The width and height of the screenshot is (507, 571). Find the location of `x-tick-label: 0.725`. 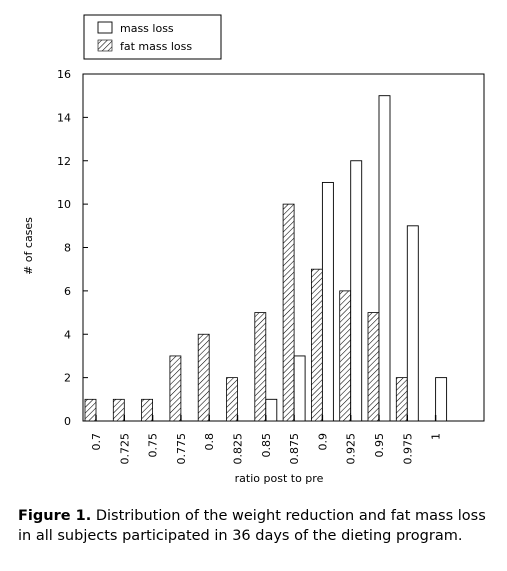

x-tick-label: 0.725 is located at coordinates (124, 449).